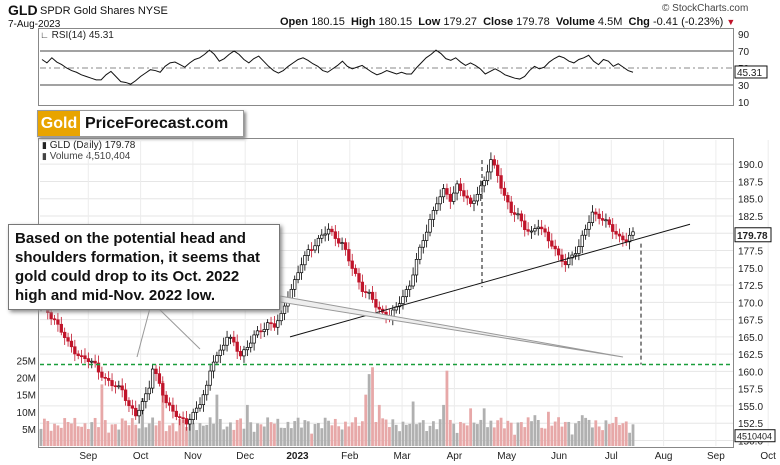  Describe the element at coordinates (460, 22) in the screenshot. I see `low-value: 179.27` at that location.